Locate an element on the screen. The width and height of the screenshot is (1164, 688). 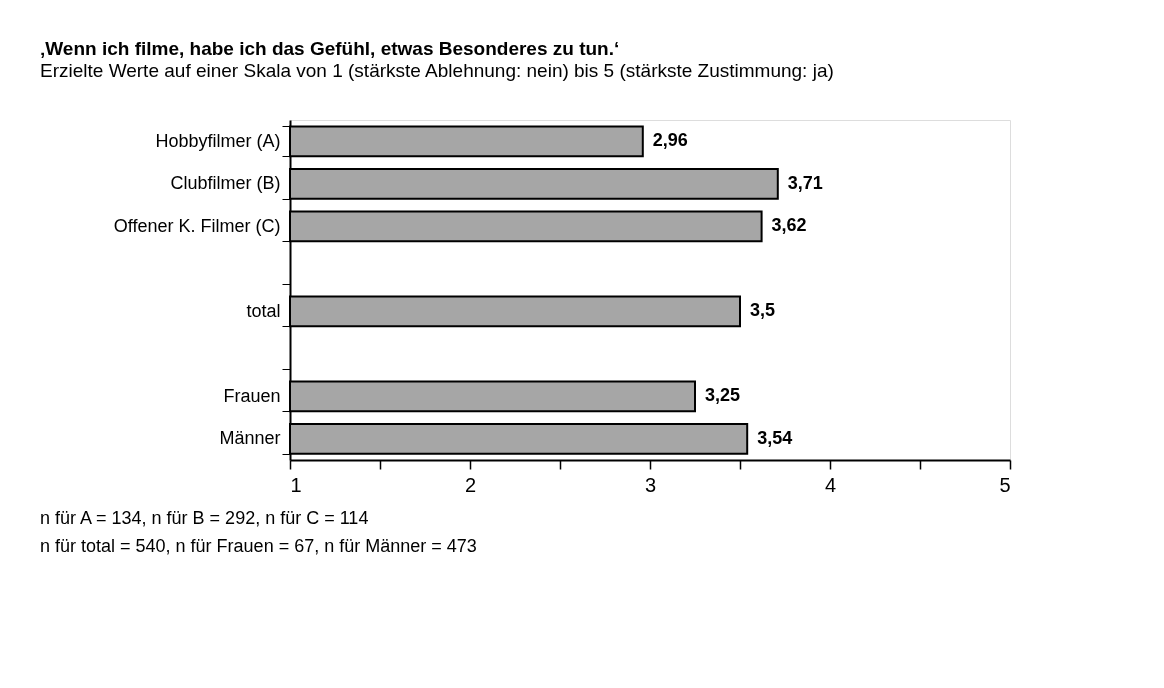
text: n für A = 134, n für B = 292, n für C = 114 is located at coordinates (204, 518).